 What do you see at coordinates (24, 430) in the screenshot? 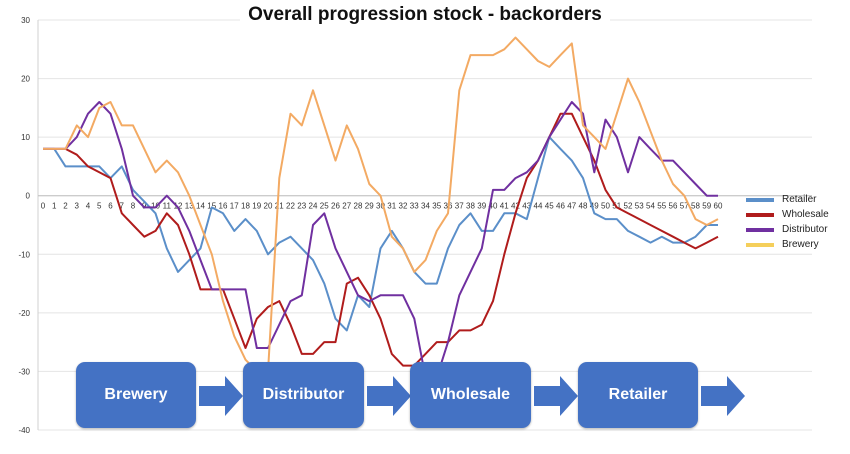
I see `y-tick-label: -40` at bounding box center [24, 430].